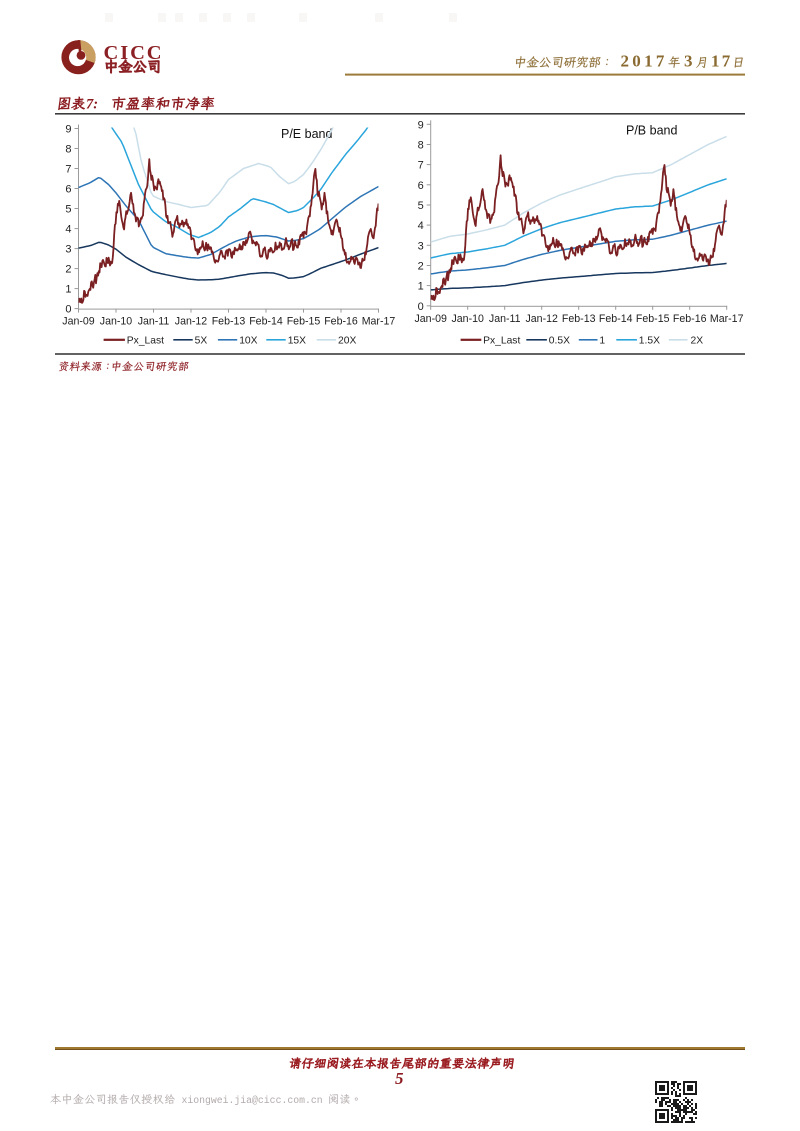  What do you see at coordinates (644, 61) in the screenshot?
I see `svg-text: 2017` at bounding box center [644, 61].